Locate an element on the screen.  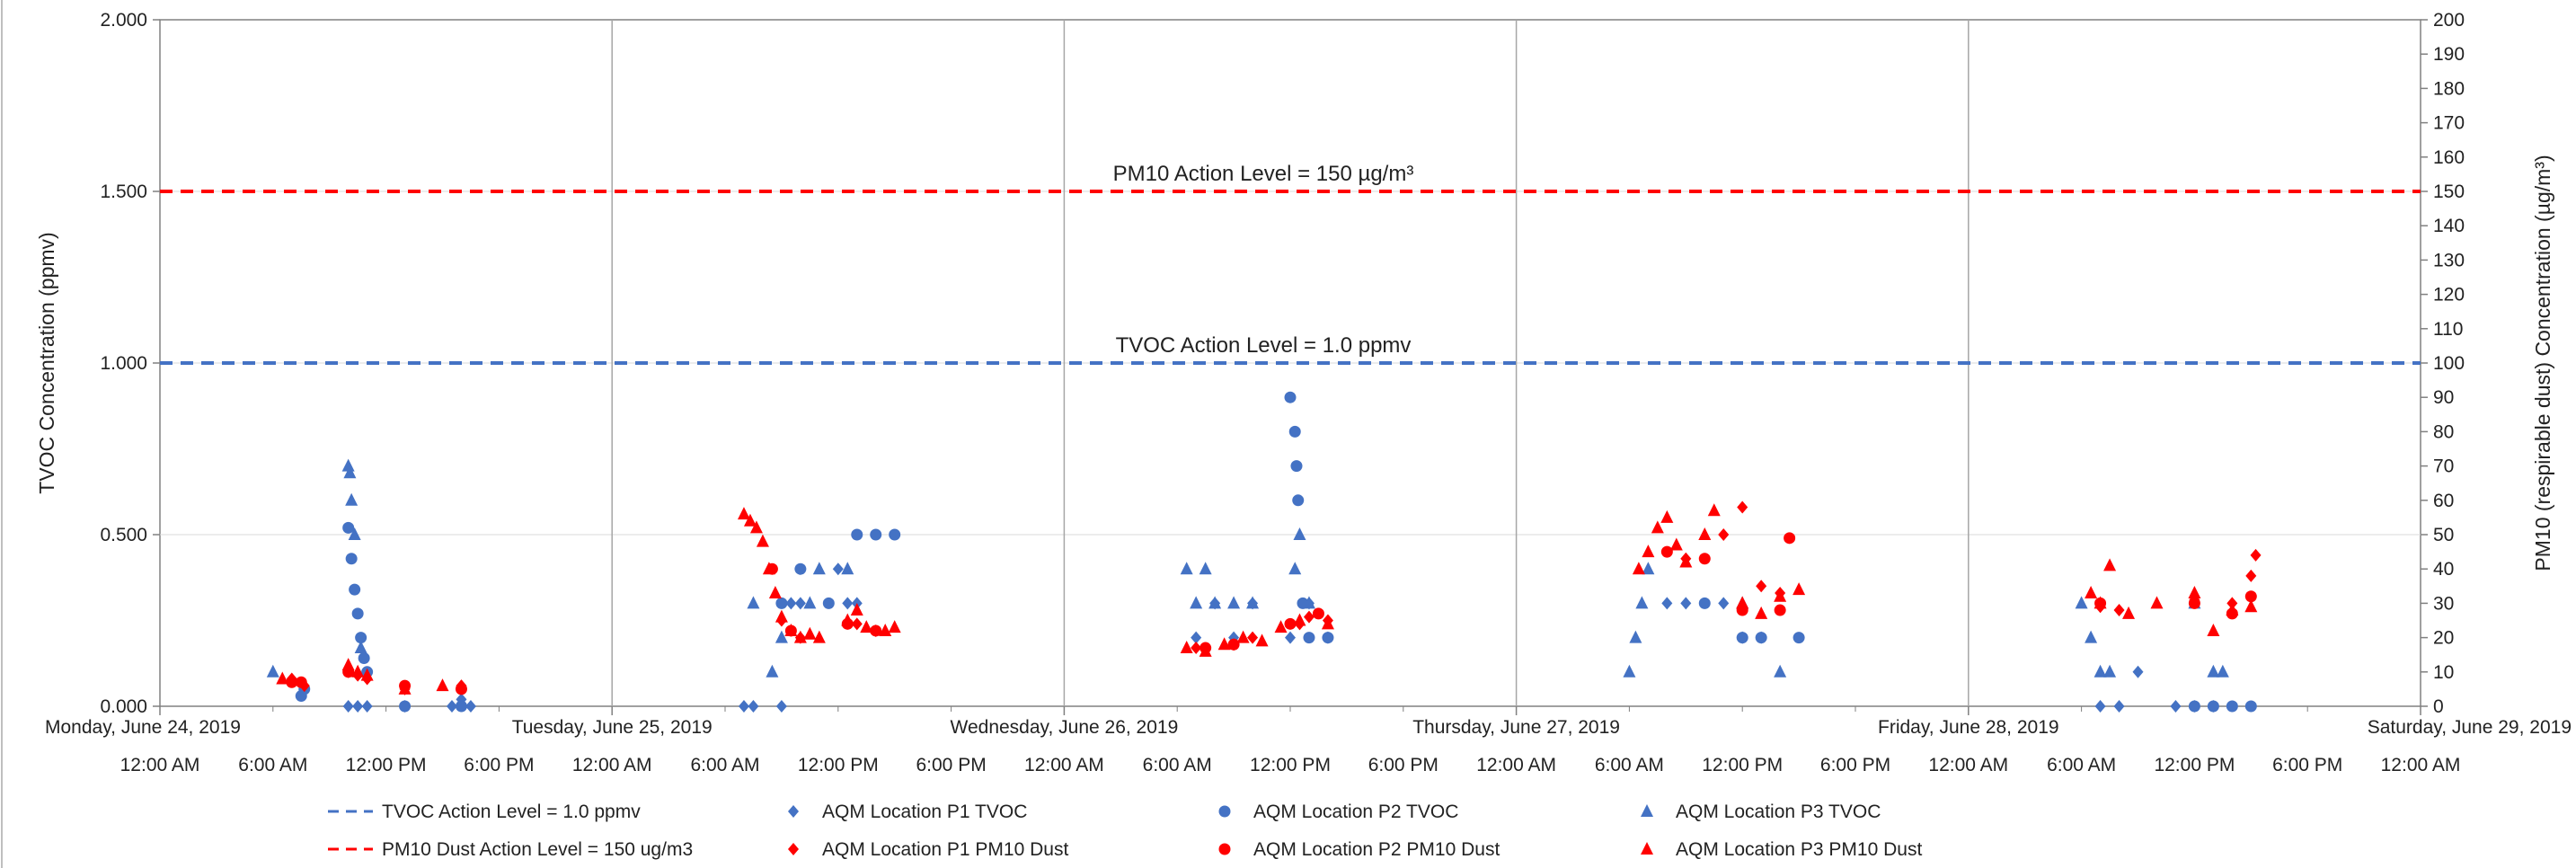
right-tick-label: 140 is located at coordinates (2449, 226).